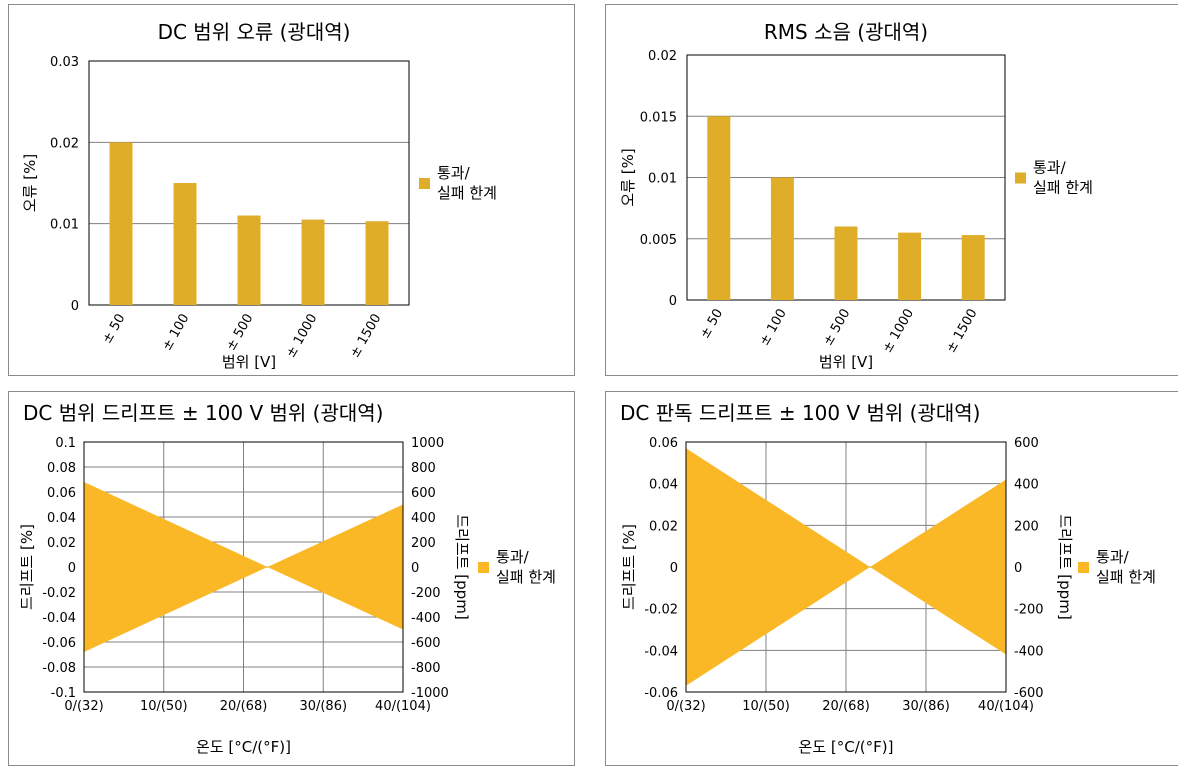  What do you see at coordinates (427, 443) in the screenshot?
I see `y2-tick-label: 1000` at bounding box center [427, 443].